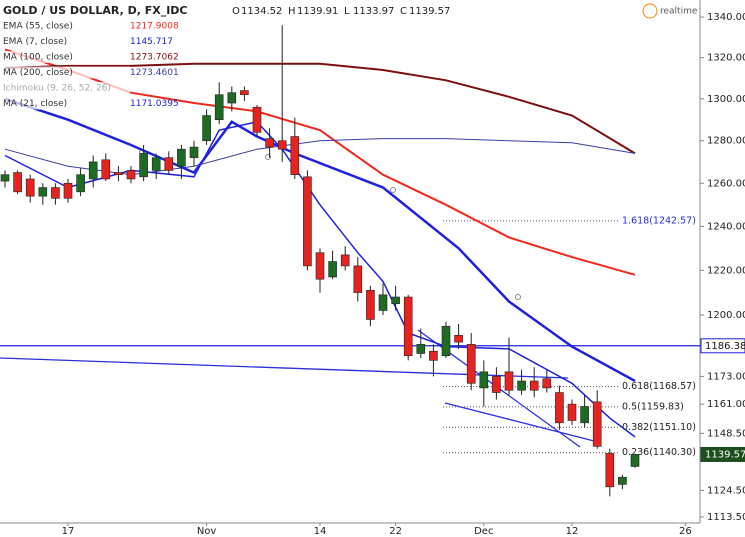 The height and width of the screenshot is (537, 745). I want to click on legend-value: 1171.0395, so click(154, 104).